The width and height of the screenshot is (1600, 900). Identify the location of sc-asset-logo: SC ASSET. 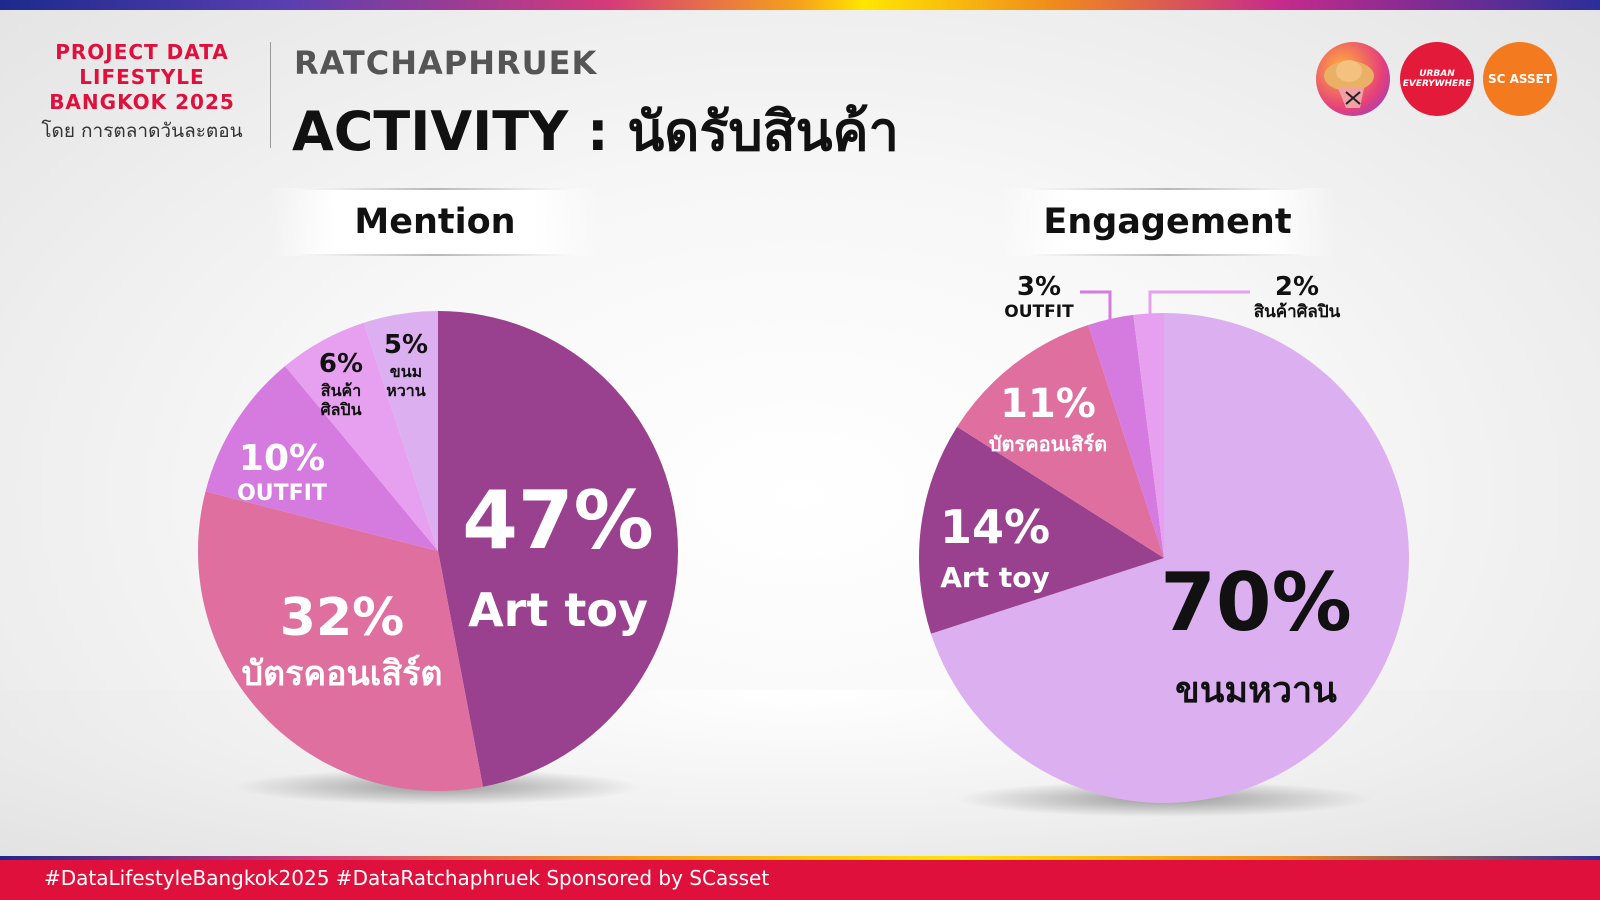
(1520, 79).